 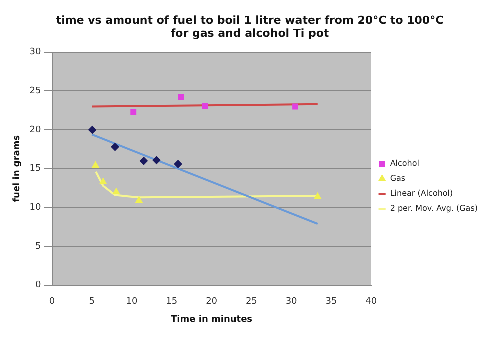 What do you see at coordinates (52, 302) in the screenshot?
I see `x-tick-label: 0` at bounding box center [52, 302].